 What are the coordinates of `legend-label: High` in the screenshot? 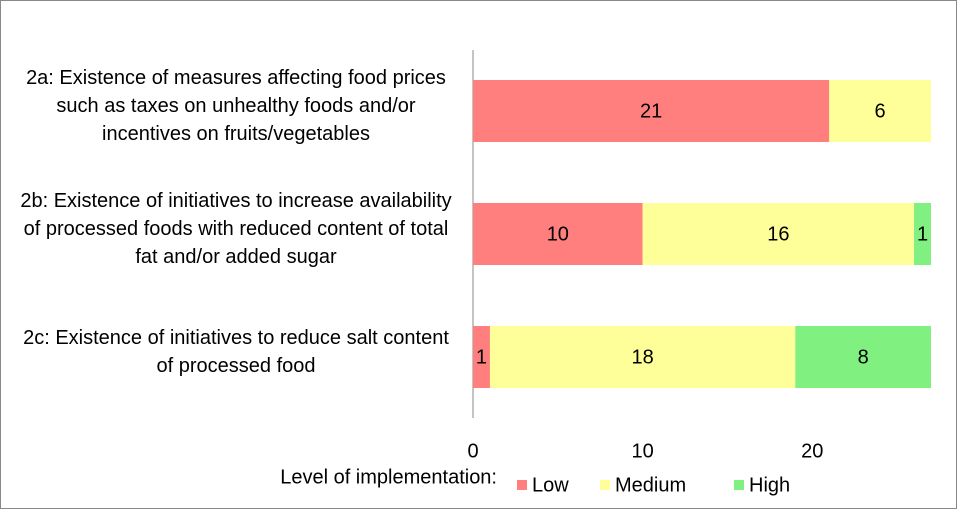 It's located at (769, 485).